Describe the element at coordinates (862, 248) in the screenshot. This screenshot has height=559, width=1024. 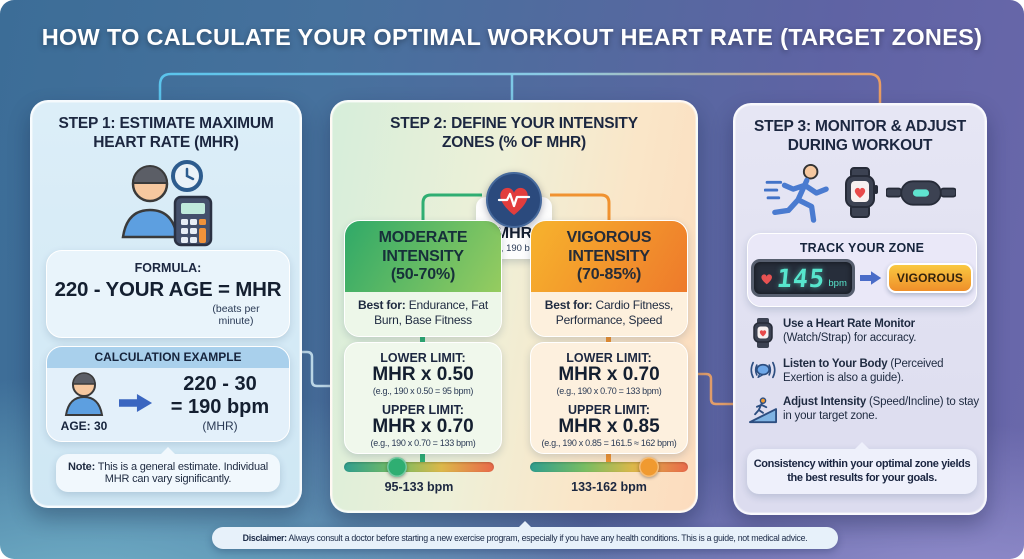
I see `track-zone-header: TRACK YOUR ZONE` at that location.